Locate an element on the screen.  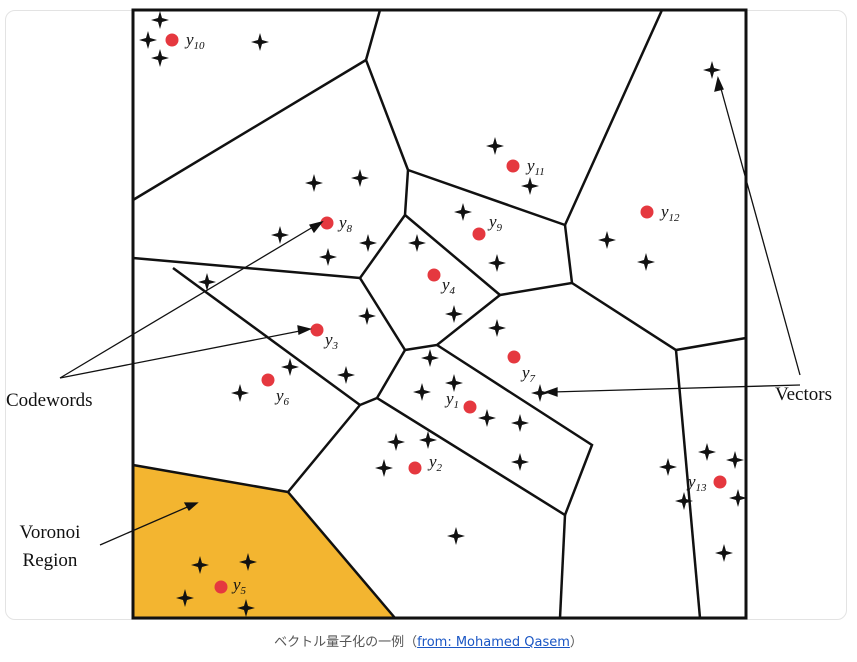
codeword-label: y4 is located at coordinates (448, 286).